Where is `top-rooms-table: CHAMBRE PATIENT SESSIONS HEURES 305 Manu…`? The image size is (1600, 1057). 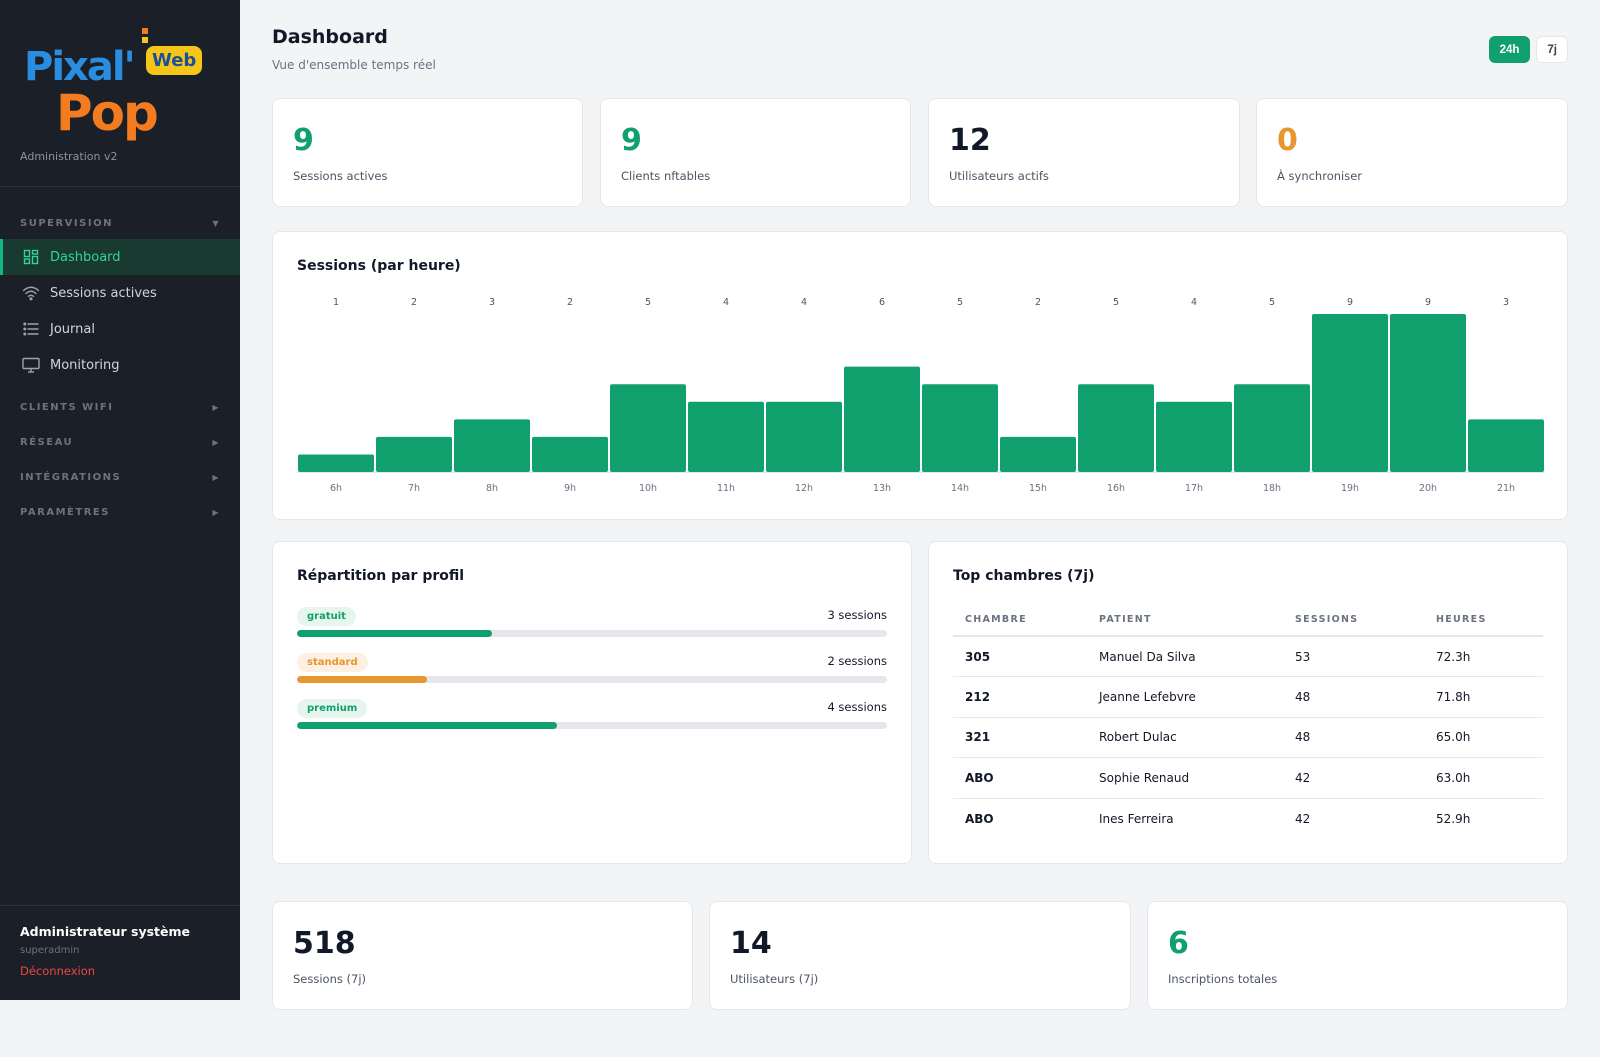
top-rooms-table: CHAMBRE PATIENT SESSIONS HEURES 305 Manu… is located at coordinates (1248, 721).